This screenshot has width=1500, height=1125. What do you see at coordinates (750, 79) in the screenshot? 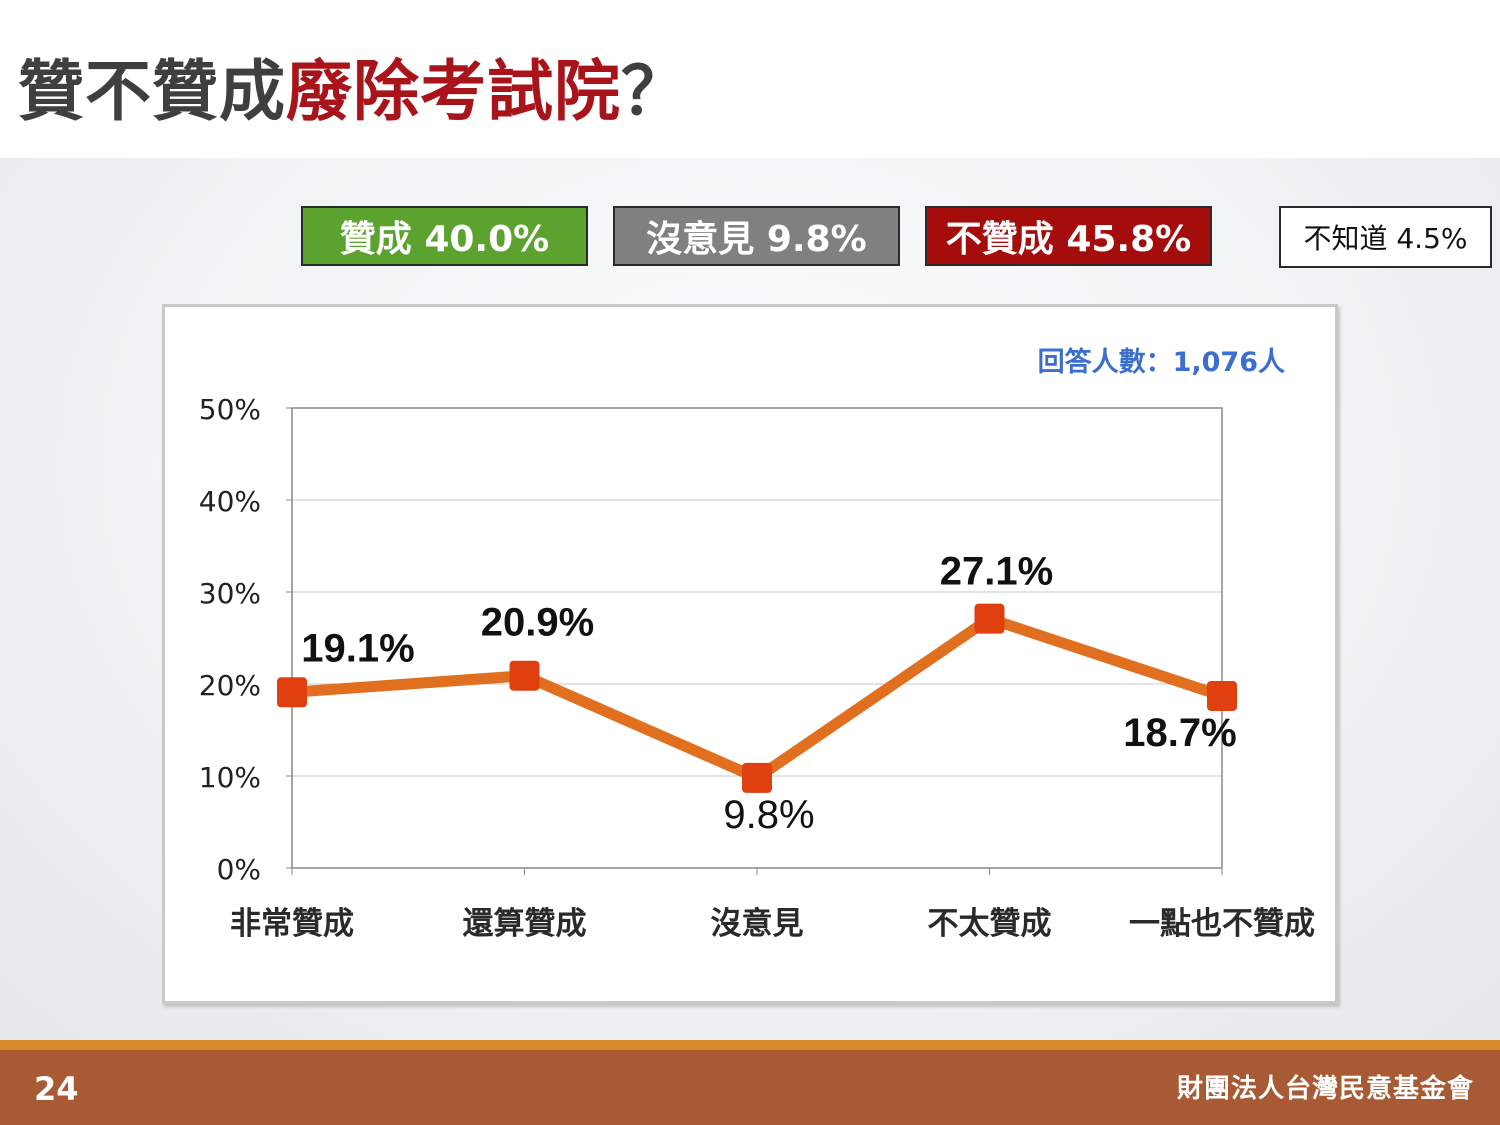
I see `title-bar: 贊不贊成廢除考試院？` at bounding box center [750, 79].